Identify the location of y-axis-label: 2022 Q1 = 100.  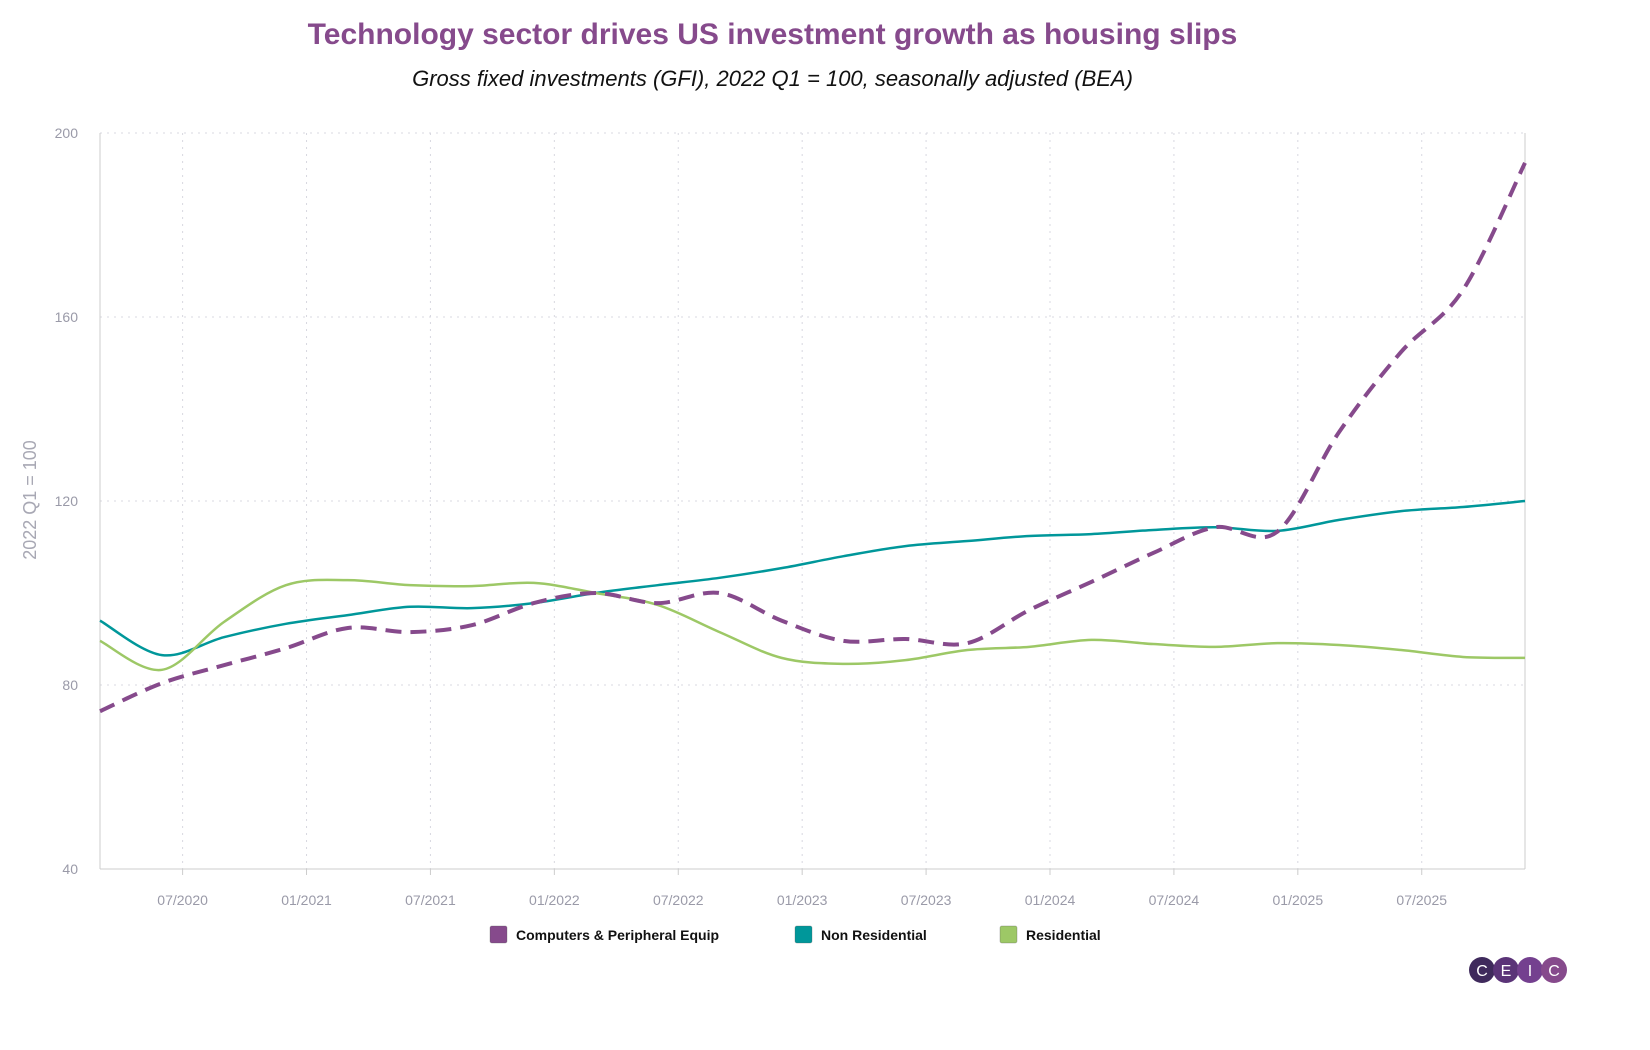
(30, 500).